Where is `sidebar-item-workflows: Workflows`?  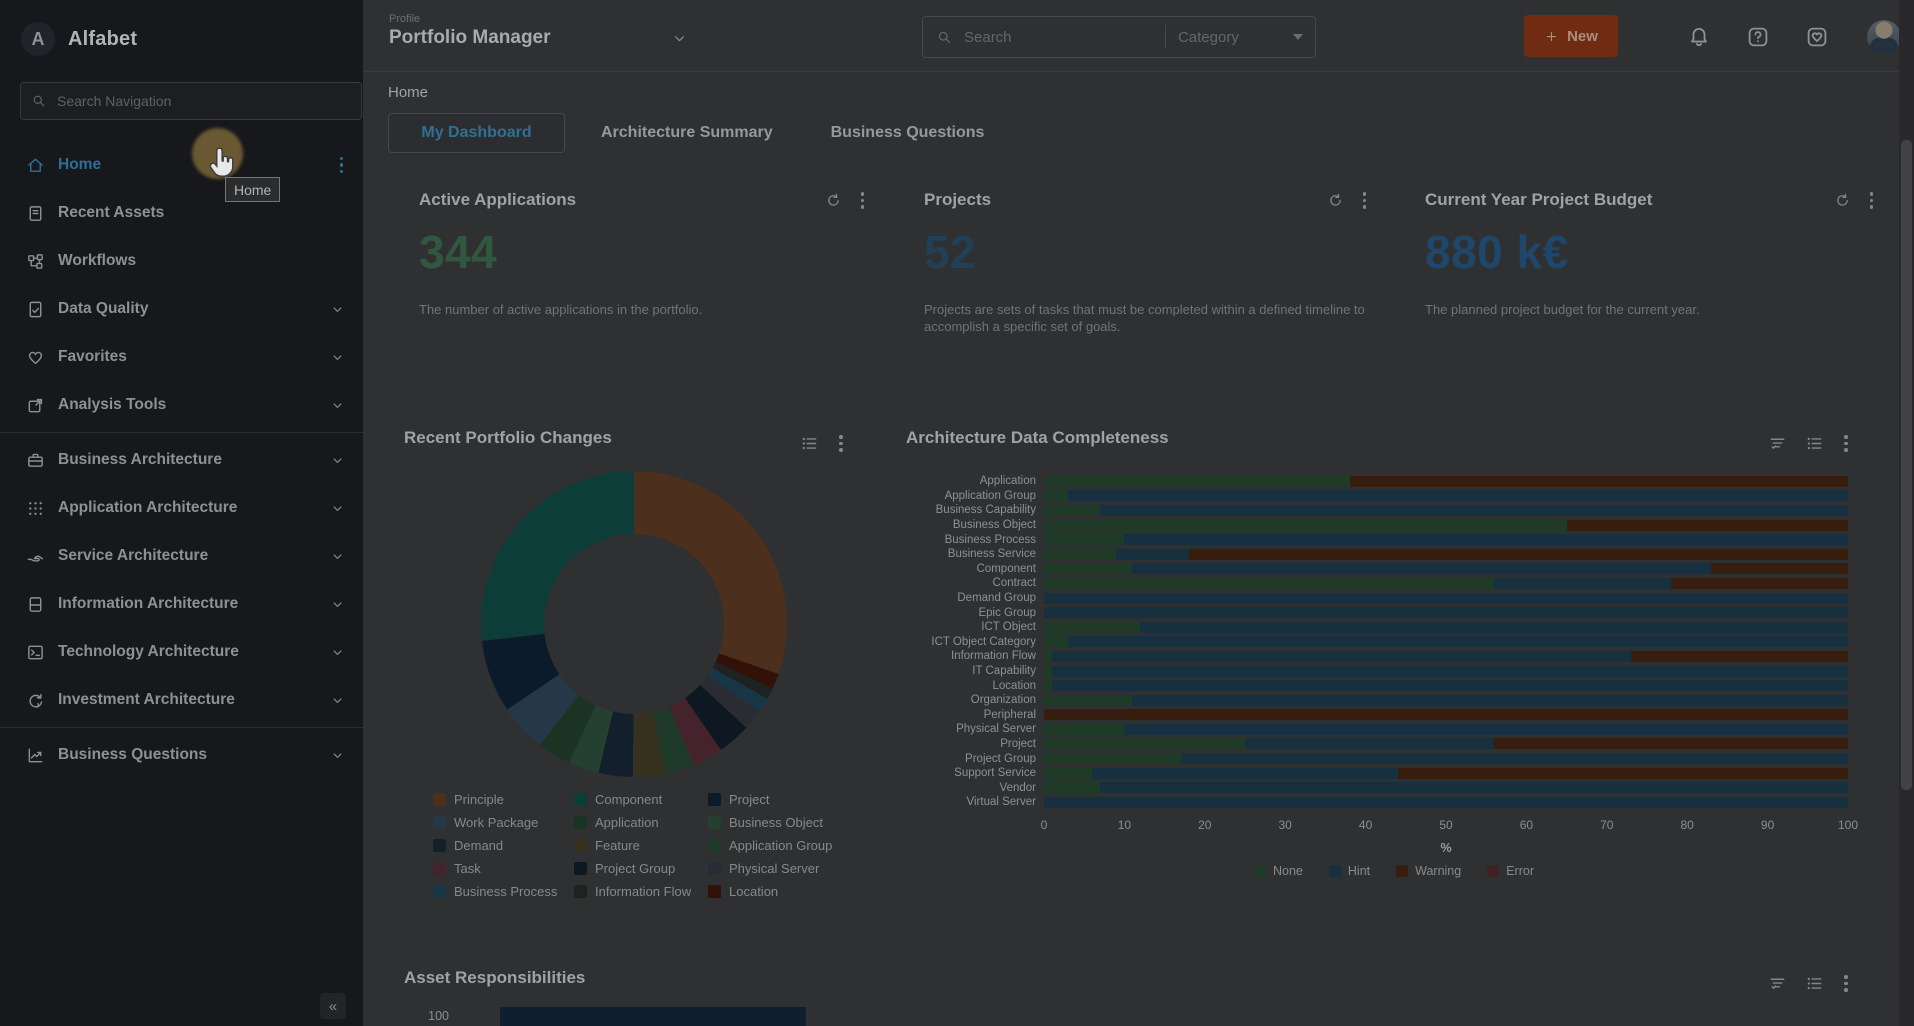 sidebar-item-workflows: Workflows is located at coordinates (181, 261).